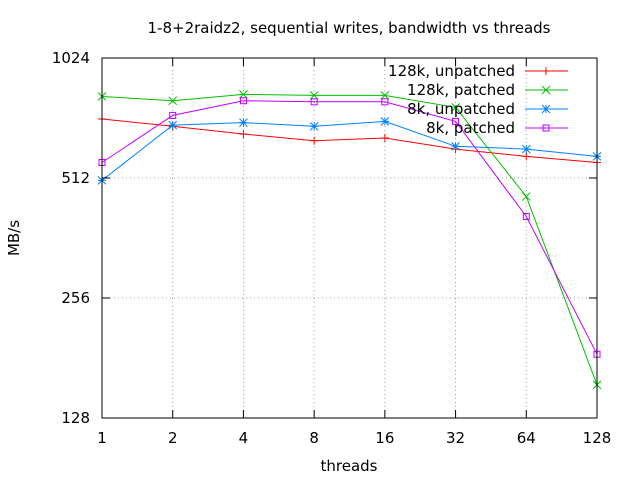  What do you see at coordinates (470, 128) in the screenshot?
I see `legend-label: 8k, patched` at bounding box center [470, 128].